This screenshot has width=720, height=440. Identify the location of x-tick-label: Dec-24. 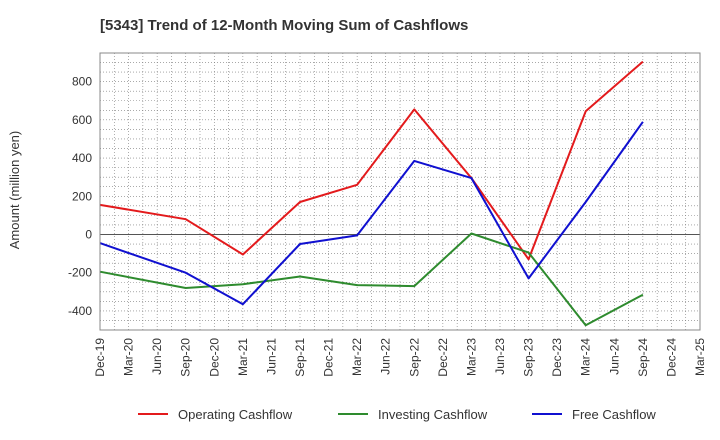
(671, 357).